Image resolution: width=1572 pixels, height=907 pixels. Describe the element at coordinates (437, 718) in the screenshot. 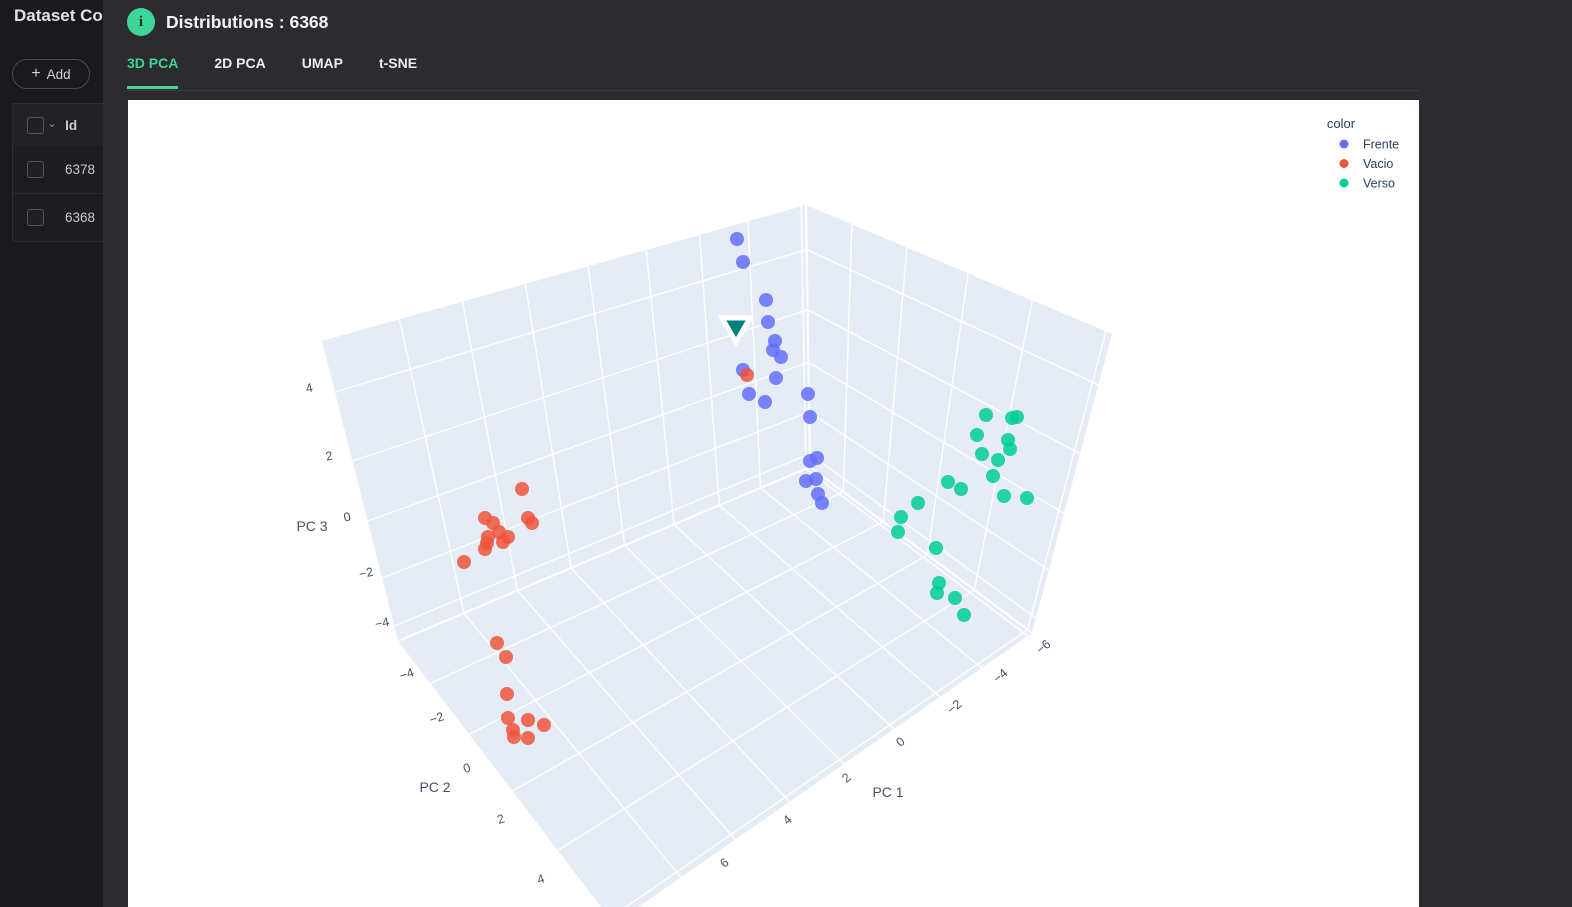

I see `pc2-tick-label: −2` at that location.